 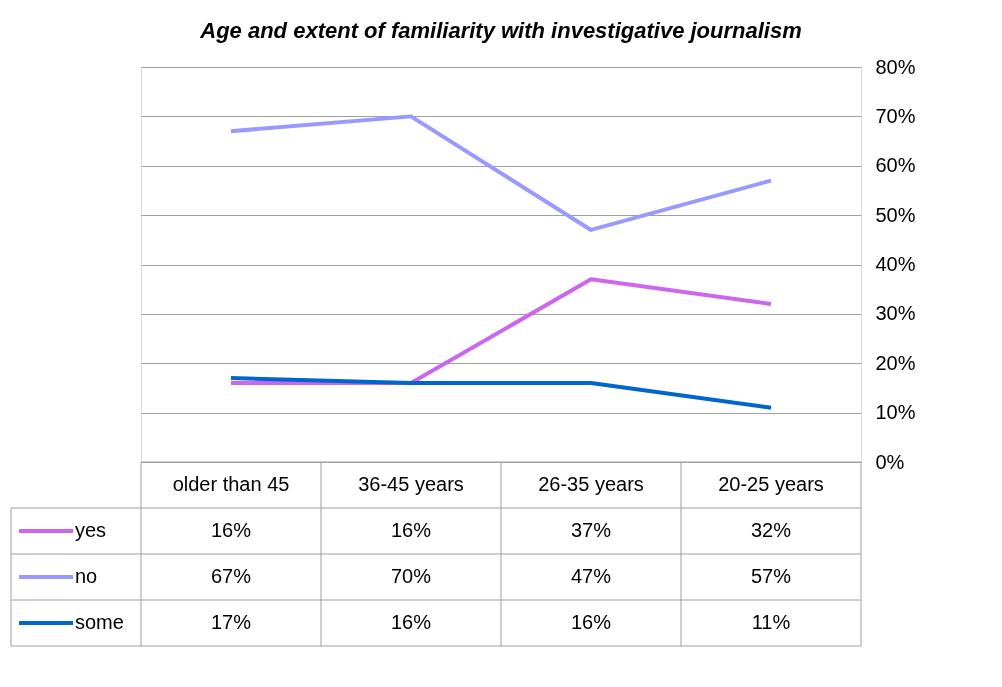 What do you see at coordinates (895, 313) in the screenshot?
I see `y-tick-label: 30%` at bounding box center [895, 313].